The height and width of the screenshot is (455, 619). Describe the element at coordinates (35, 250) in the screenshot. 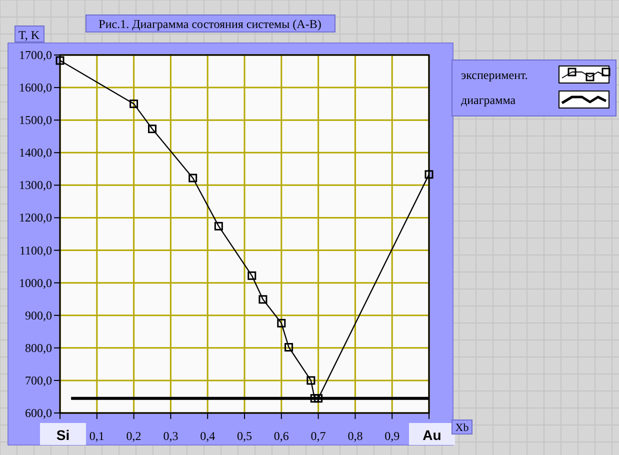

I see `y-tick-label: 1100,0` at that location.